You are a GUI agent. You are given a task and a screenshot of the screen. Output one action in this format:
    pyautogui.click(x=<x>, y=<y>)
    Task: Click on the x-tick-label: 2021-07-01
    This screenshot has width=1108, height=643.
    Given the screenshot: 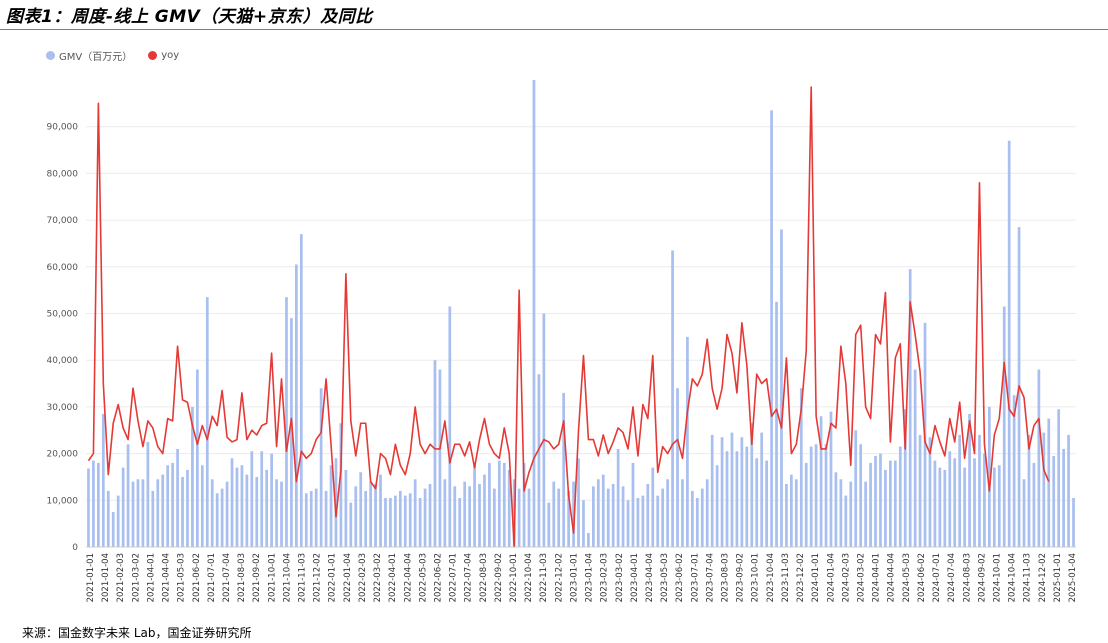 What is the action you would take?
    pyautogui.click(x=212, y=577)
    